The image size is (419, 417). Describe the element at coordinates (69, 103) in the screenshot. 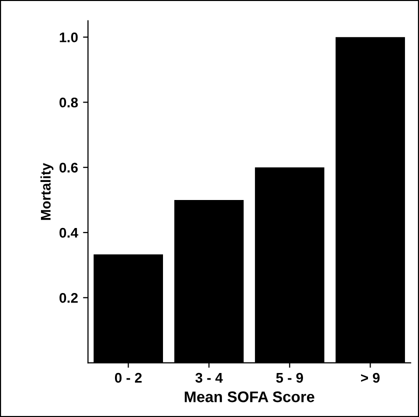

I see `y-tick-label: 0.8` at that location.